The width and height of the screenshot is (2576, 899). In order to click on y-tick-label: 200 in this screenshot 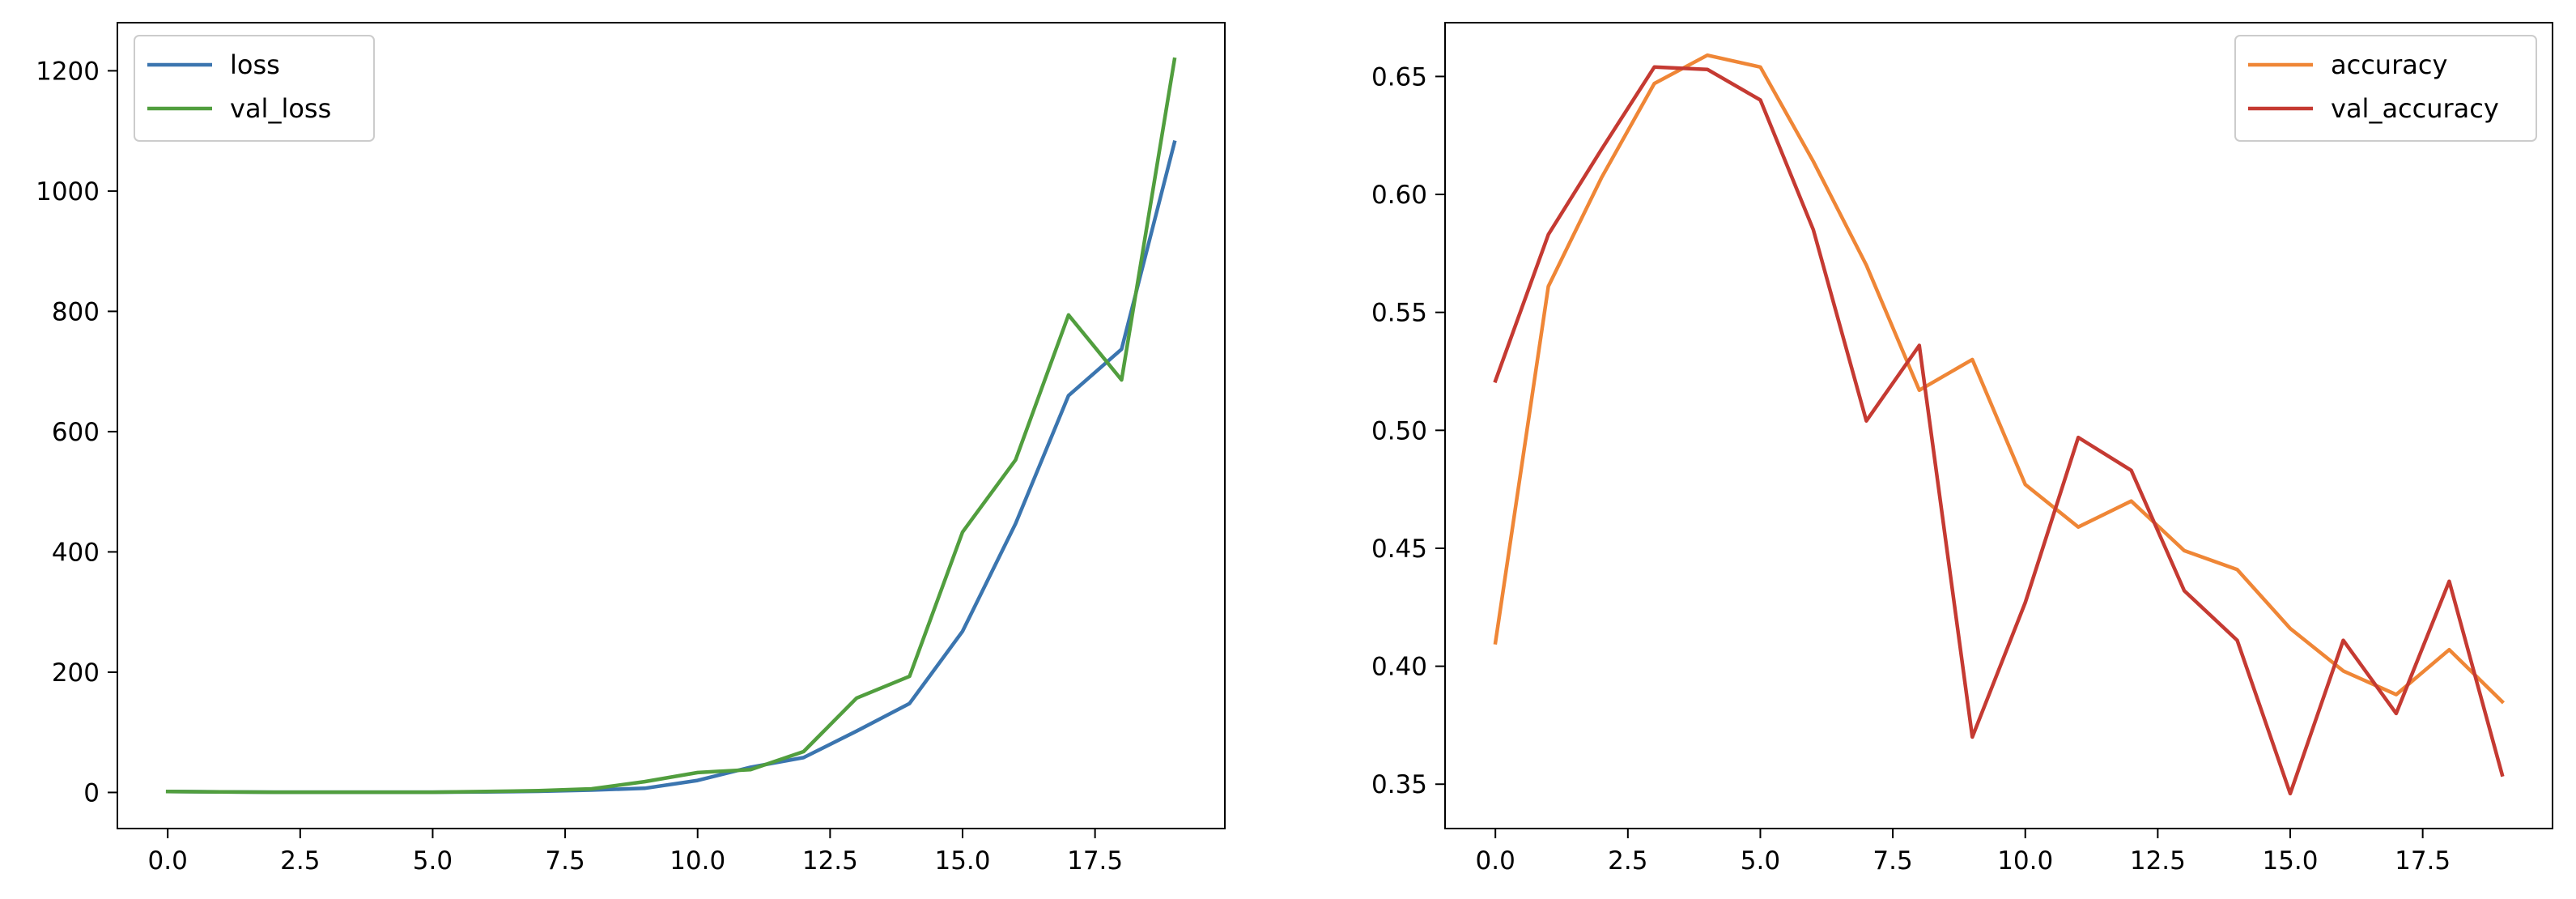, I will do `click(76, 673)`.